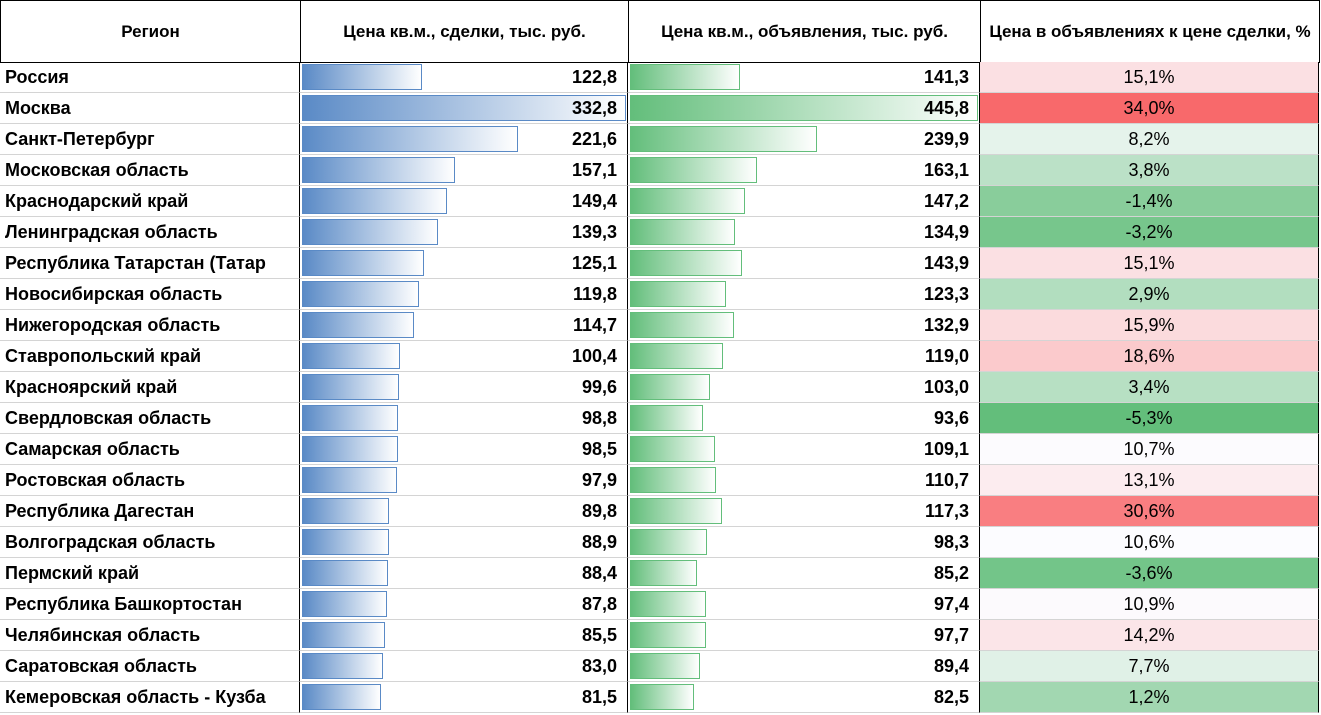 This screenshot has height=715, width=1321. What do you see at coordinates (464, 542) in the screenshot?
I see `deal-price-cell: 88,9` at bounding box center [464, 542].